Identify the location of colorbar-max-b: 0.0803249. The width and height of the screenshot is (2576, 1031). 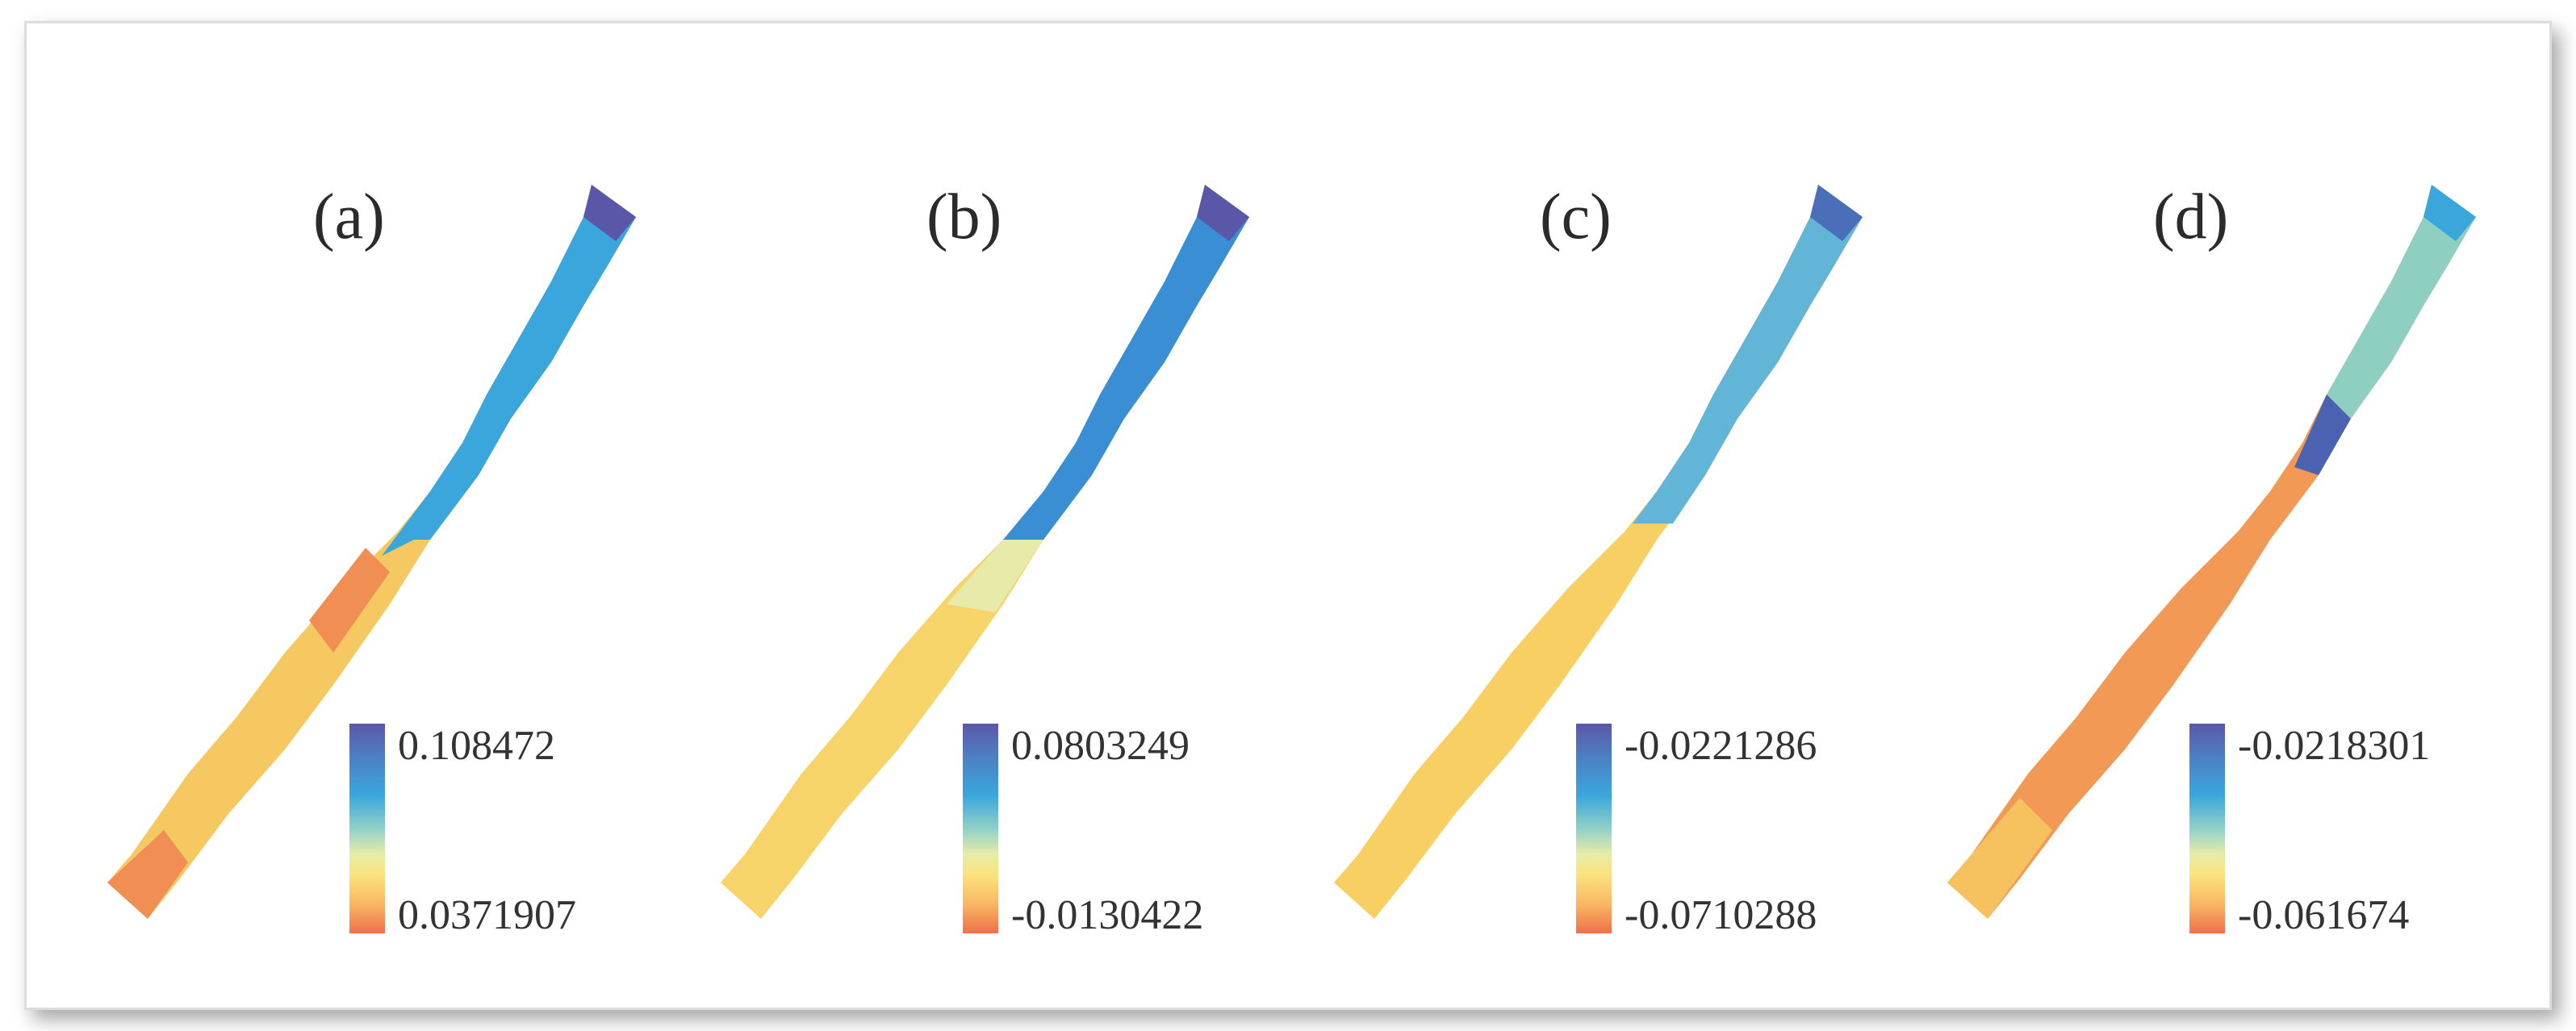
(1100, 746).